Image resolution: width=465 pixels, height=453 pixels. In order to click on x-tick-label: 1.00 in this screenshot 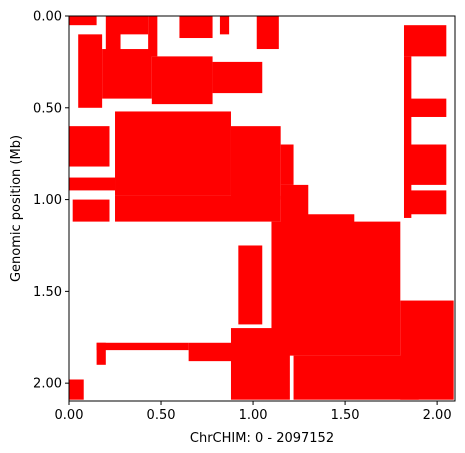, I will do `click(253, 415)`.